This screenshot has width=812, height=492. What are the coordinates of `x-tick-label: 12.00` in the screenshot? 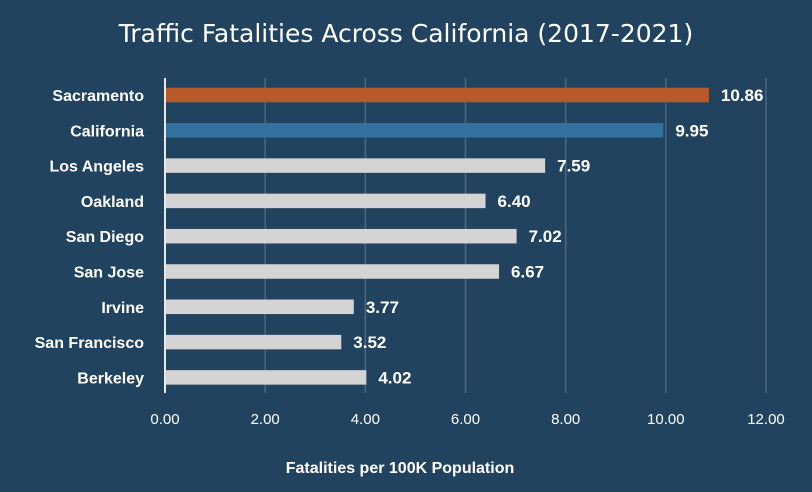 It's located at (766, 419).